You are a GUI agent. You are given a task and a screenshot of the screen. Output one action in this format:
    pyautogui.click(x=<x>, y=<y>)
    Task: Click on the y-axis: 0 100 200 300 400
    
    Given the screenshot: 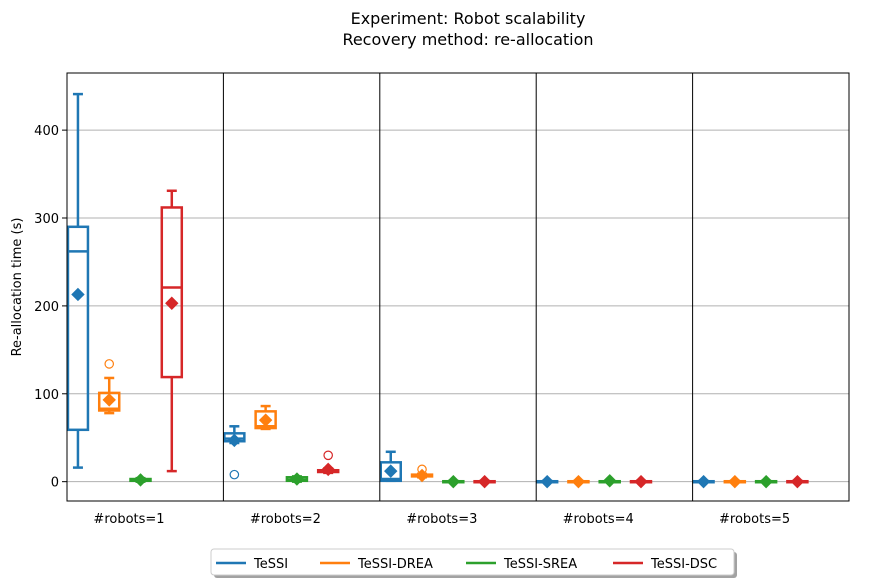 What is the action you would take?
    pyautogui.click(x=50, y=307)
    